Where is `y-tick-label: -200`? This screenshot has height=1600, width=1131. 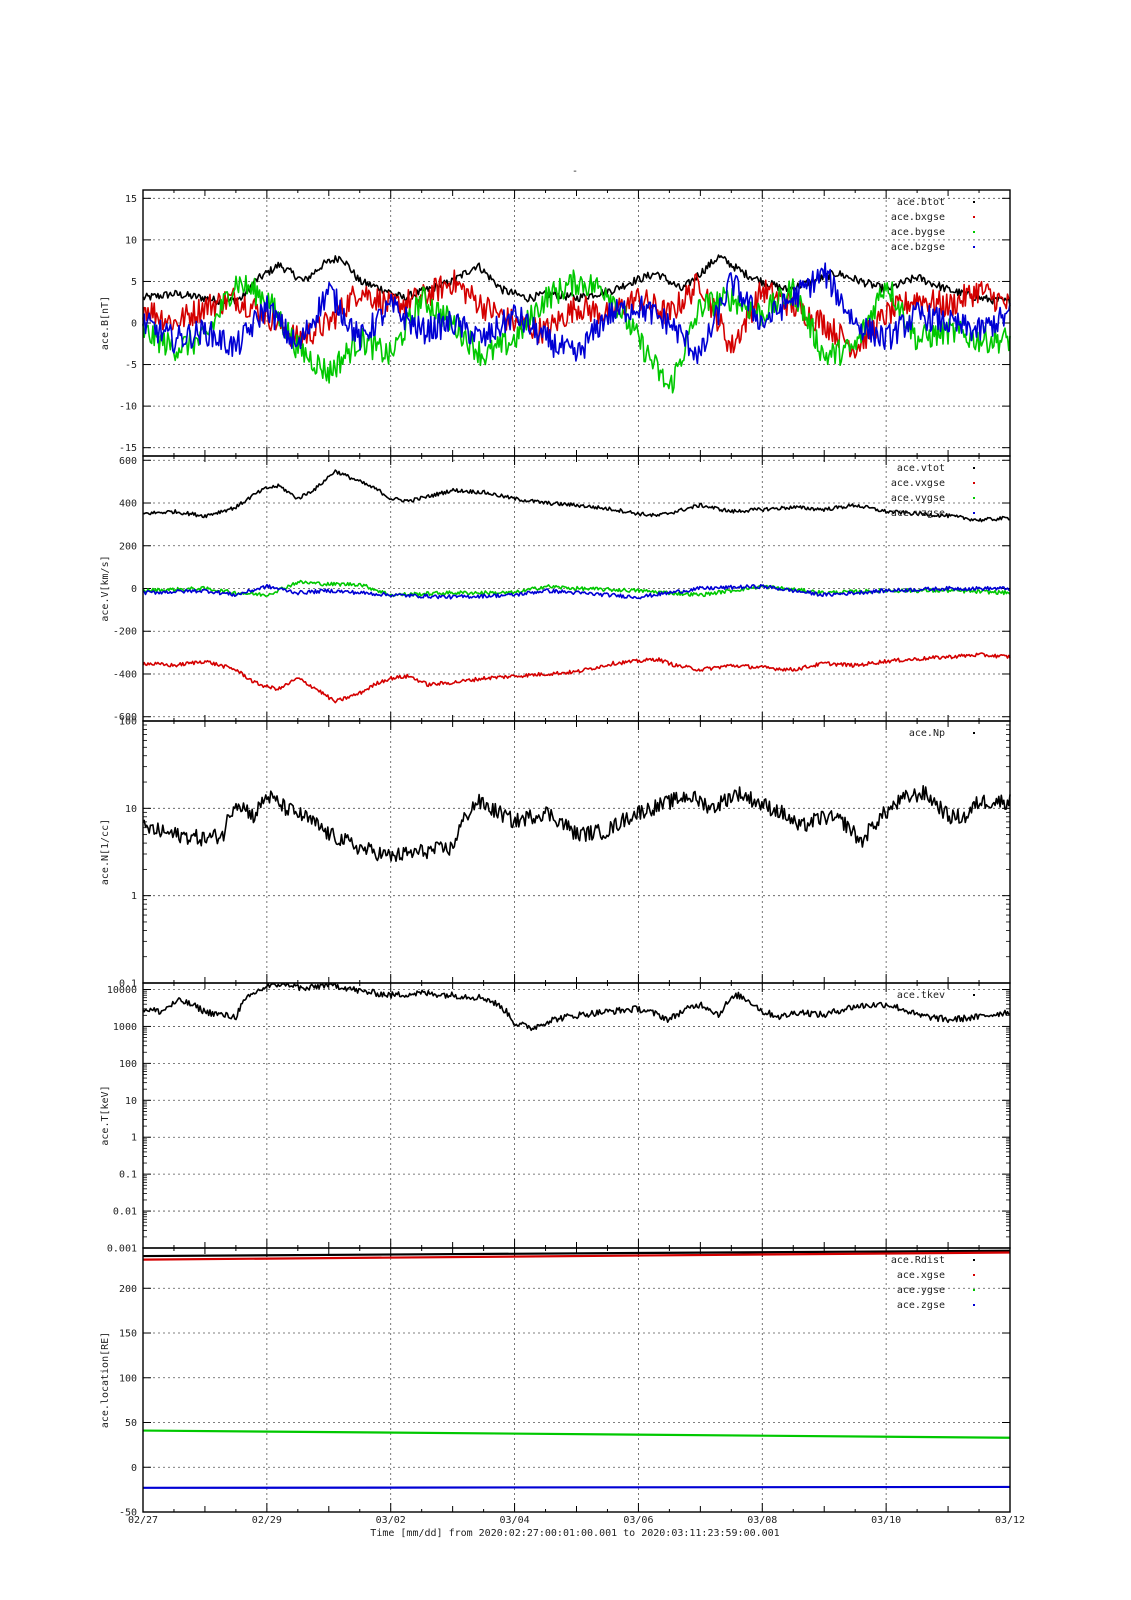
y-tick-label: -200 is located at coordinates (125, 632).